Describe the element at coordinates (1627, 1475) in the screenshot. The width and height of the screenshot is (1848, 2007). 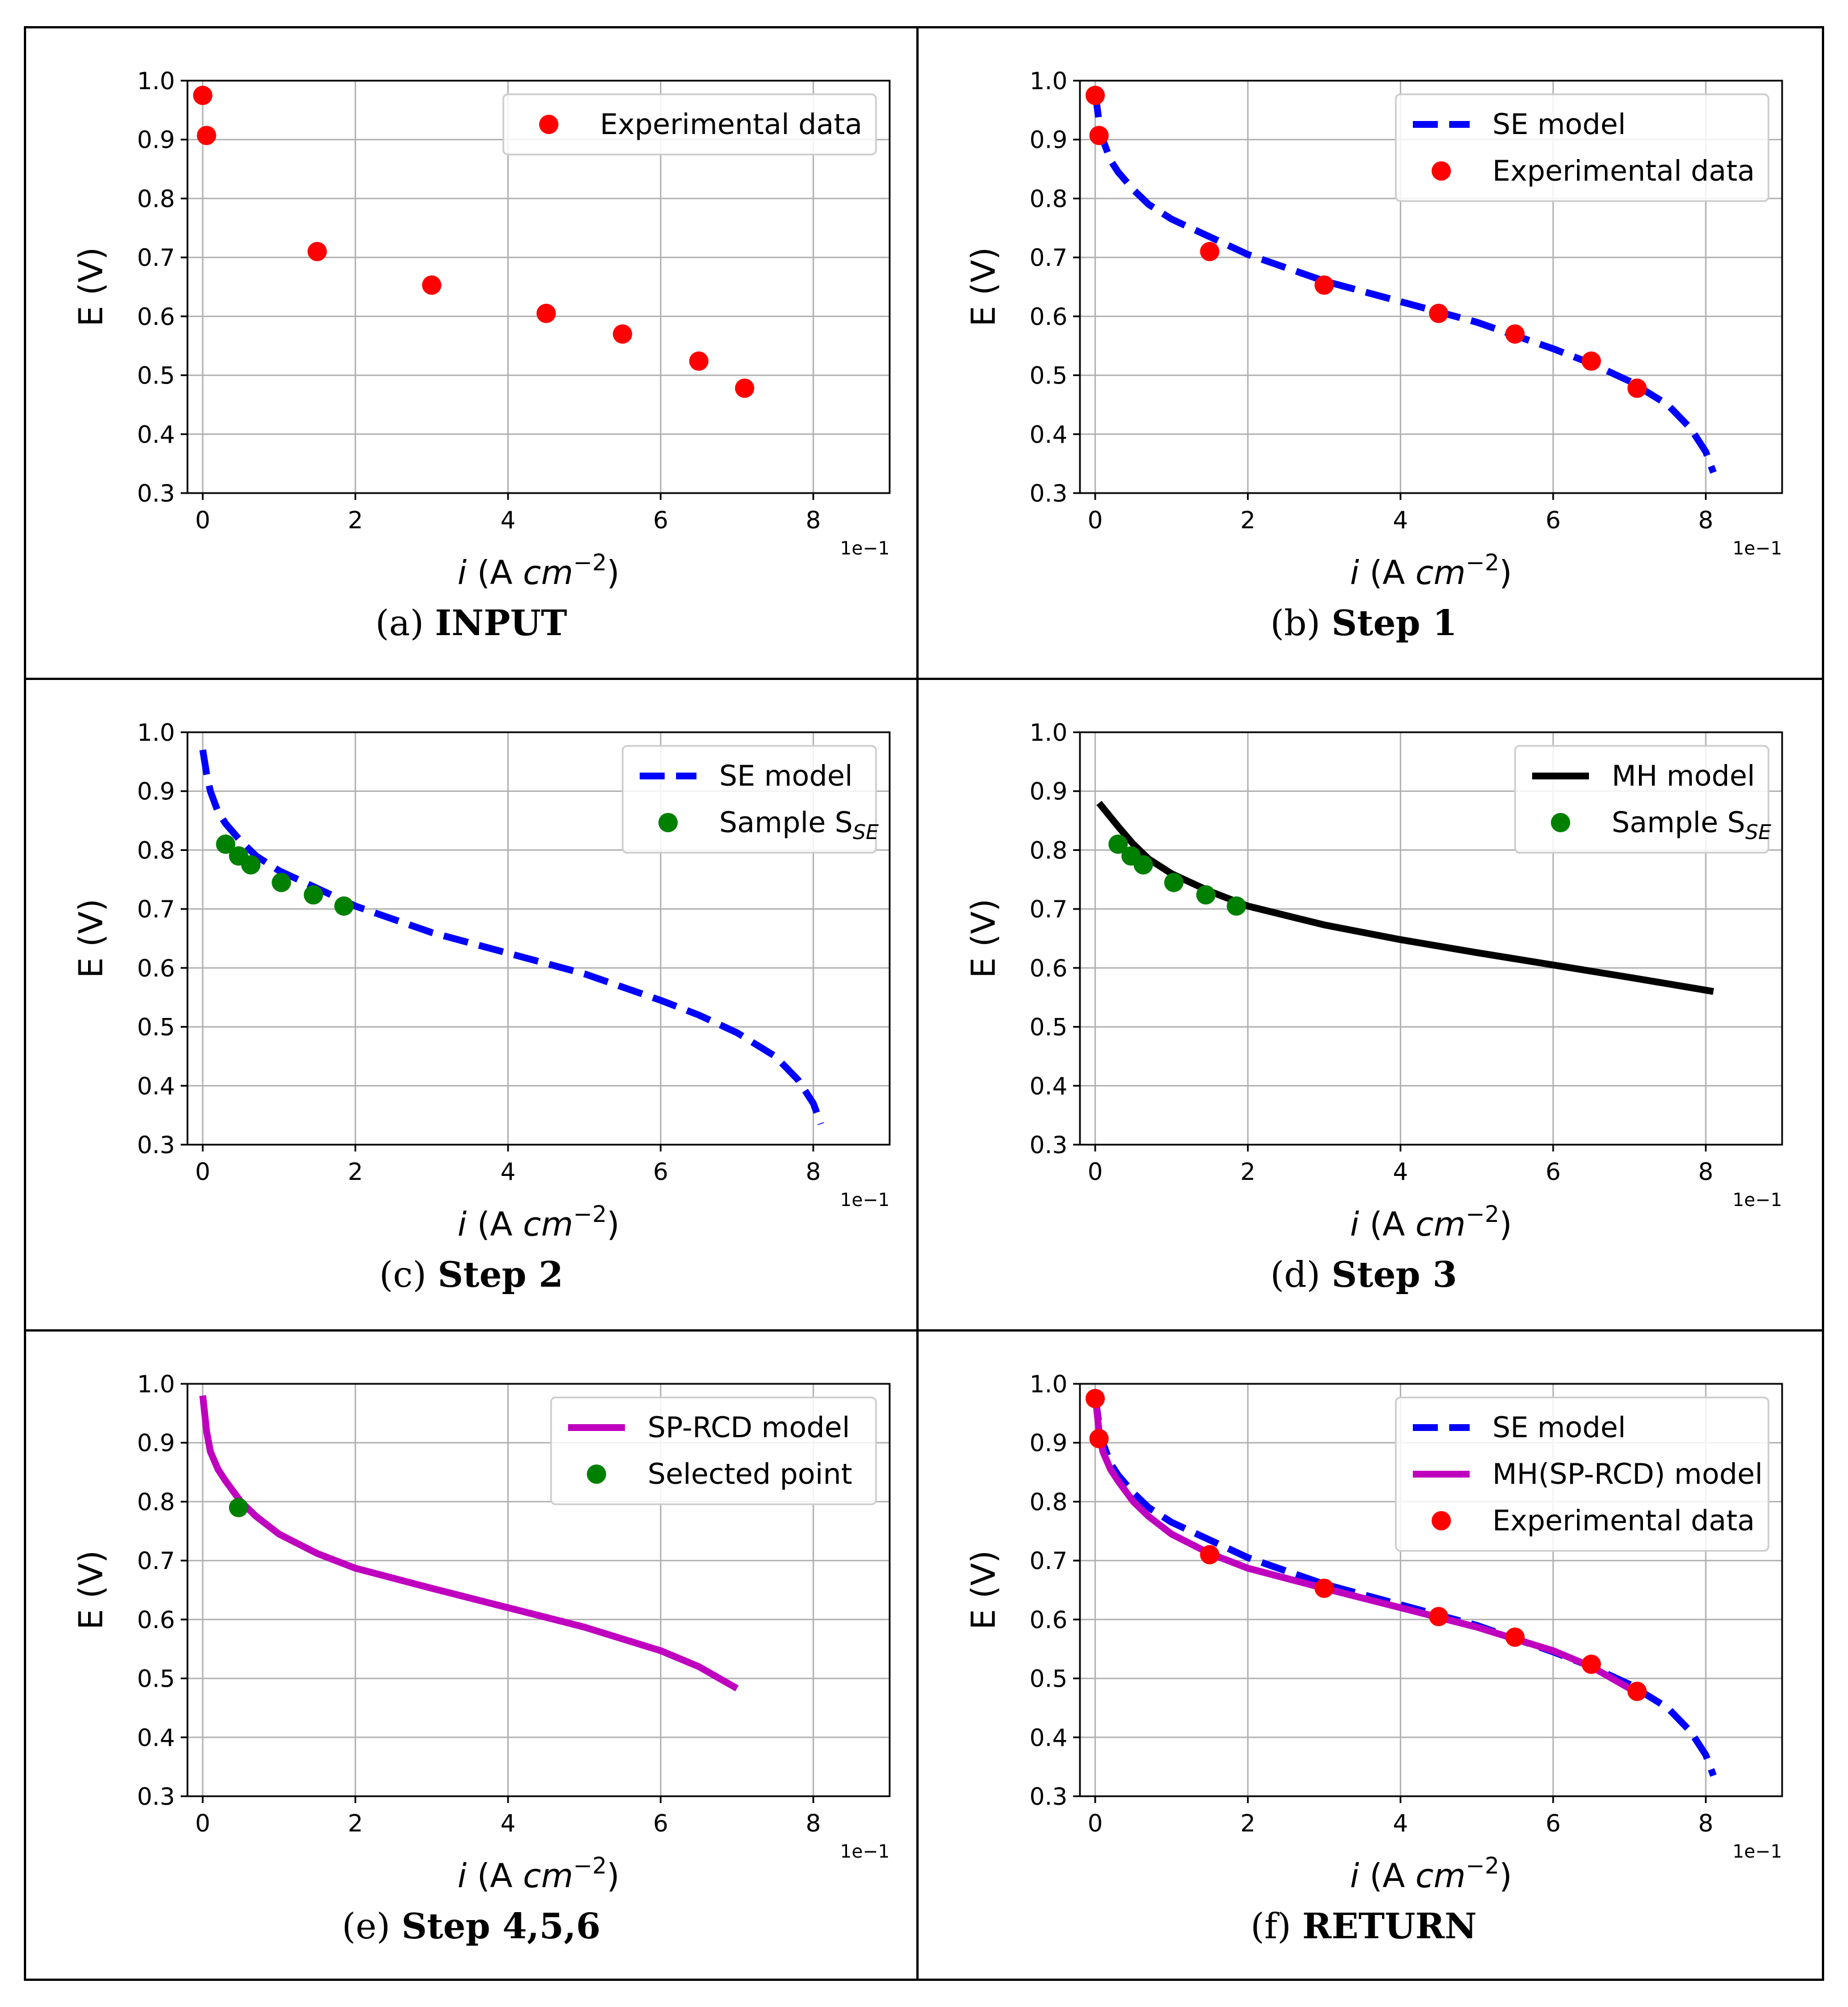
I see `legend-label: MH(SP-RCD) model` at that location.